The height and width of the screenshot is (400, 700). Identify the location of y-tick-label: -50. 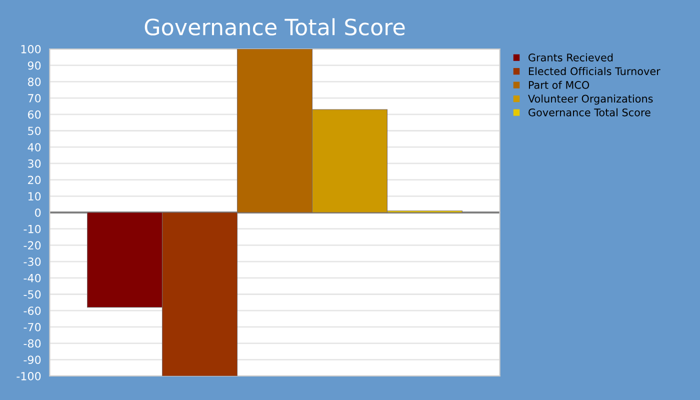
(32, 294).